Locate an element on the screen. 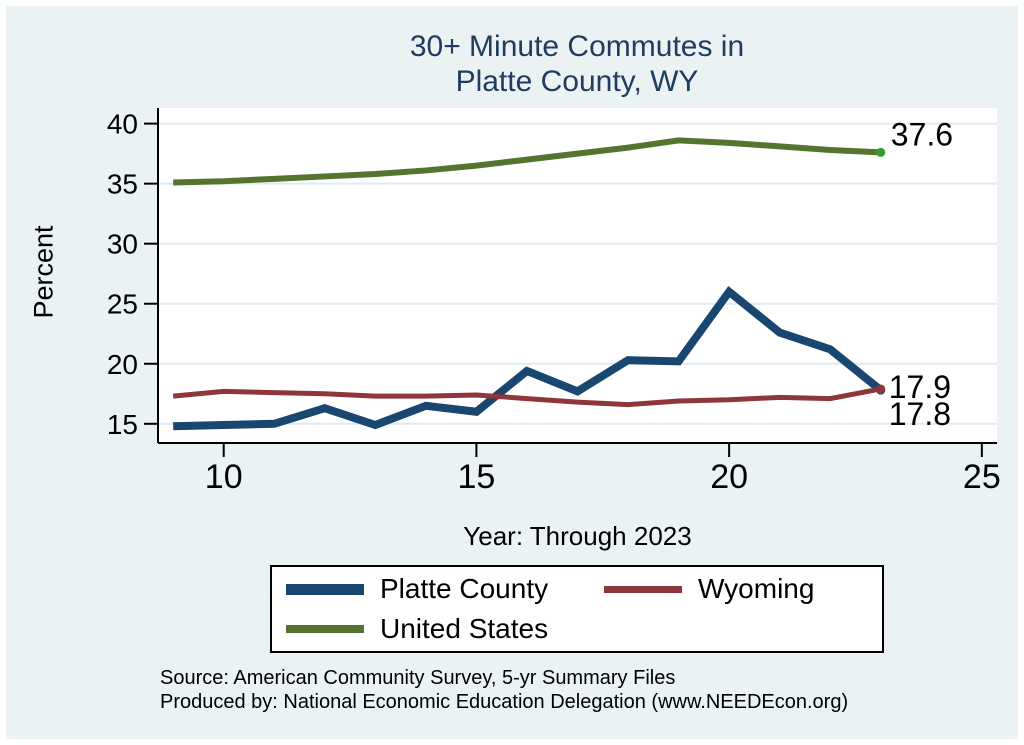  series-line-united-states is located at coordinates (527, 161).